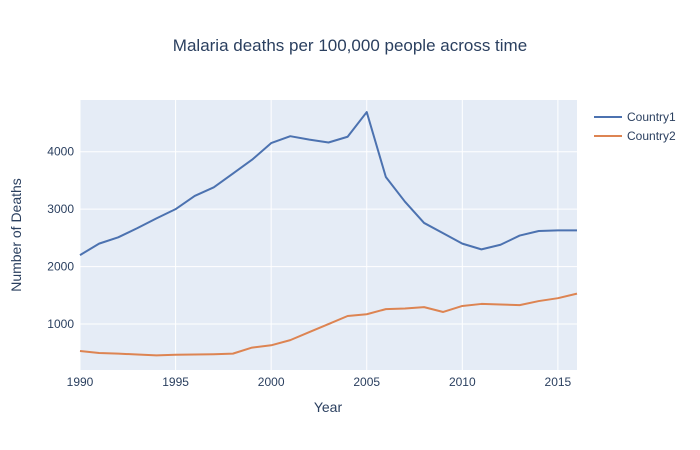 This screenshot has width=700, height=450. Describe the element at coordinates (366, 382) in the screenshot. I see `x-tick-label: 2005` at that location.